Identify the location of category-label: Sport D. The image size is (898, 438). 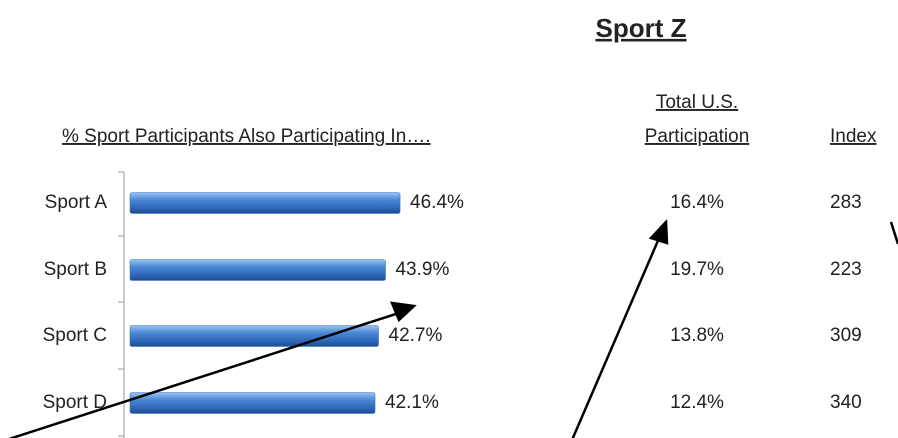
(75, 402).